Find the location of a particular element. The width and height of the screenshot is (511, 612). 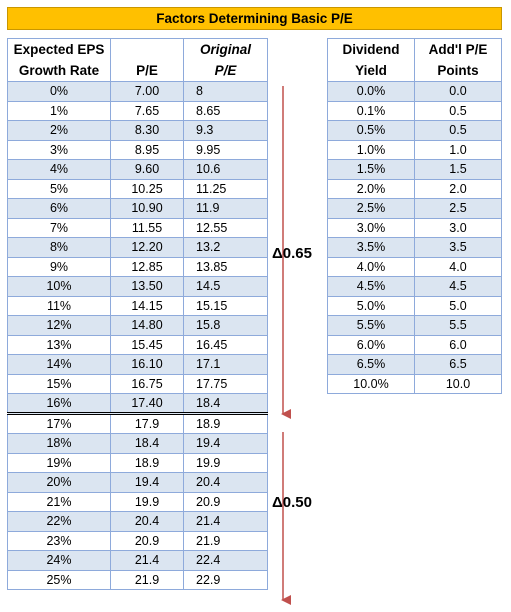

original-pe-cell: 13.2 is located at coordinates (225, 247).